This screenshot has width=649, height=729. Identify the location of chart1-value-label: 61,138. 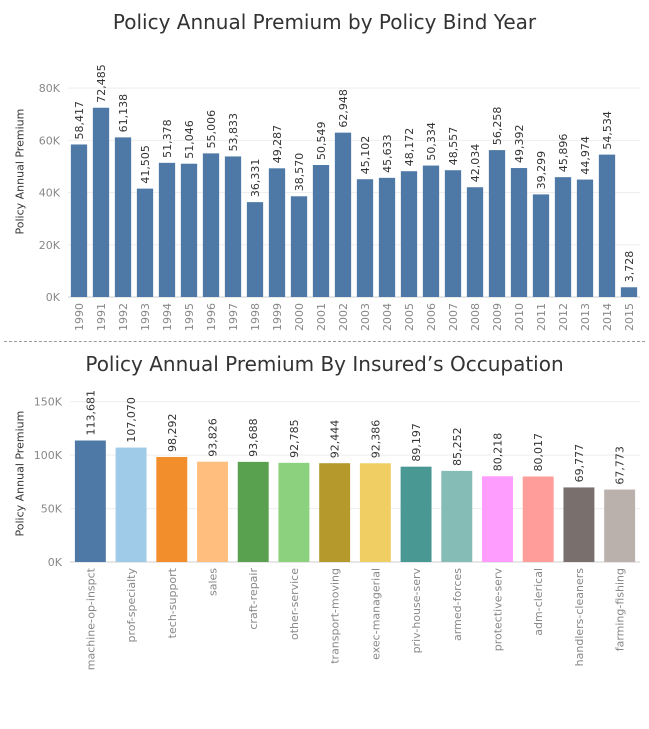
(123, 113).